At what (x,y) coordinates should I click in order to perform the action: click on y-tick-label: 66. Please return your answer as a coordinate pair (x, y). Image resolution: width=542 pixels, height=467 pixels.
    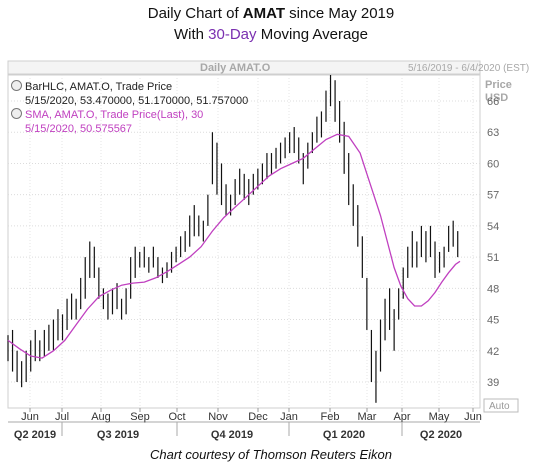
    Looking at the image, I should click on (493, 102).